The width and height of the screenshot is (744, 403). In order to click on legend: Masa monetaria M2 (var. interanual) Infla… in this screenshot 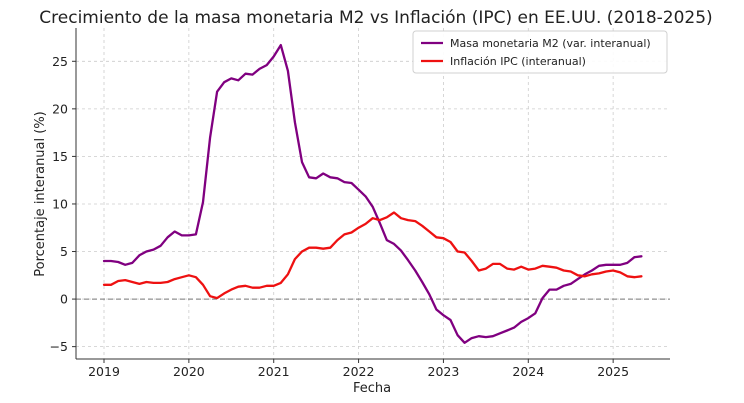, I will do `click(540, 52)`.